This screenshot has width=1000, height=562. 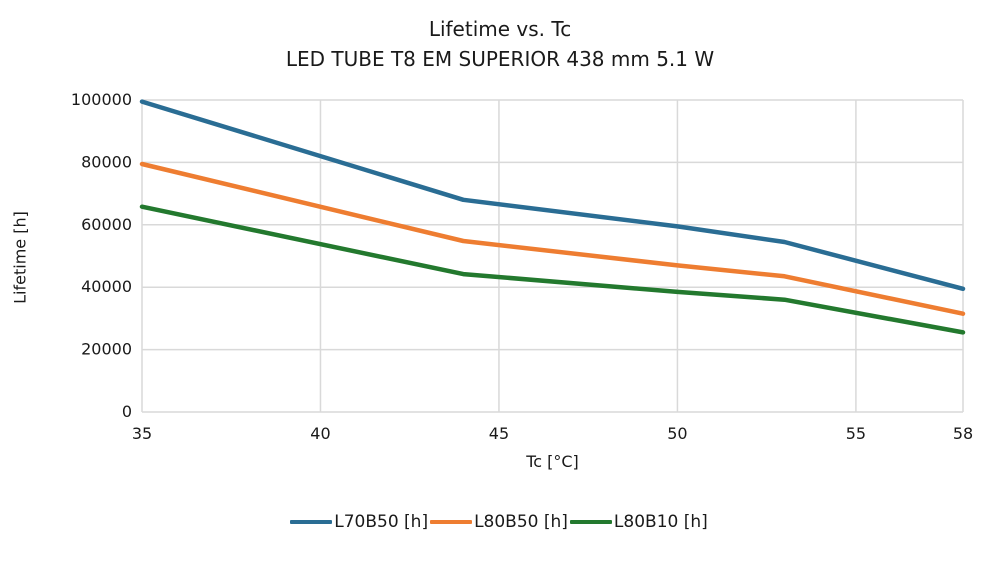 I want to click on legend-label: L70B50 [h], so click(x=381, y=522).